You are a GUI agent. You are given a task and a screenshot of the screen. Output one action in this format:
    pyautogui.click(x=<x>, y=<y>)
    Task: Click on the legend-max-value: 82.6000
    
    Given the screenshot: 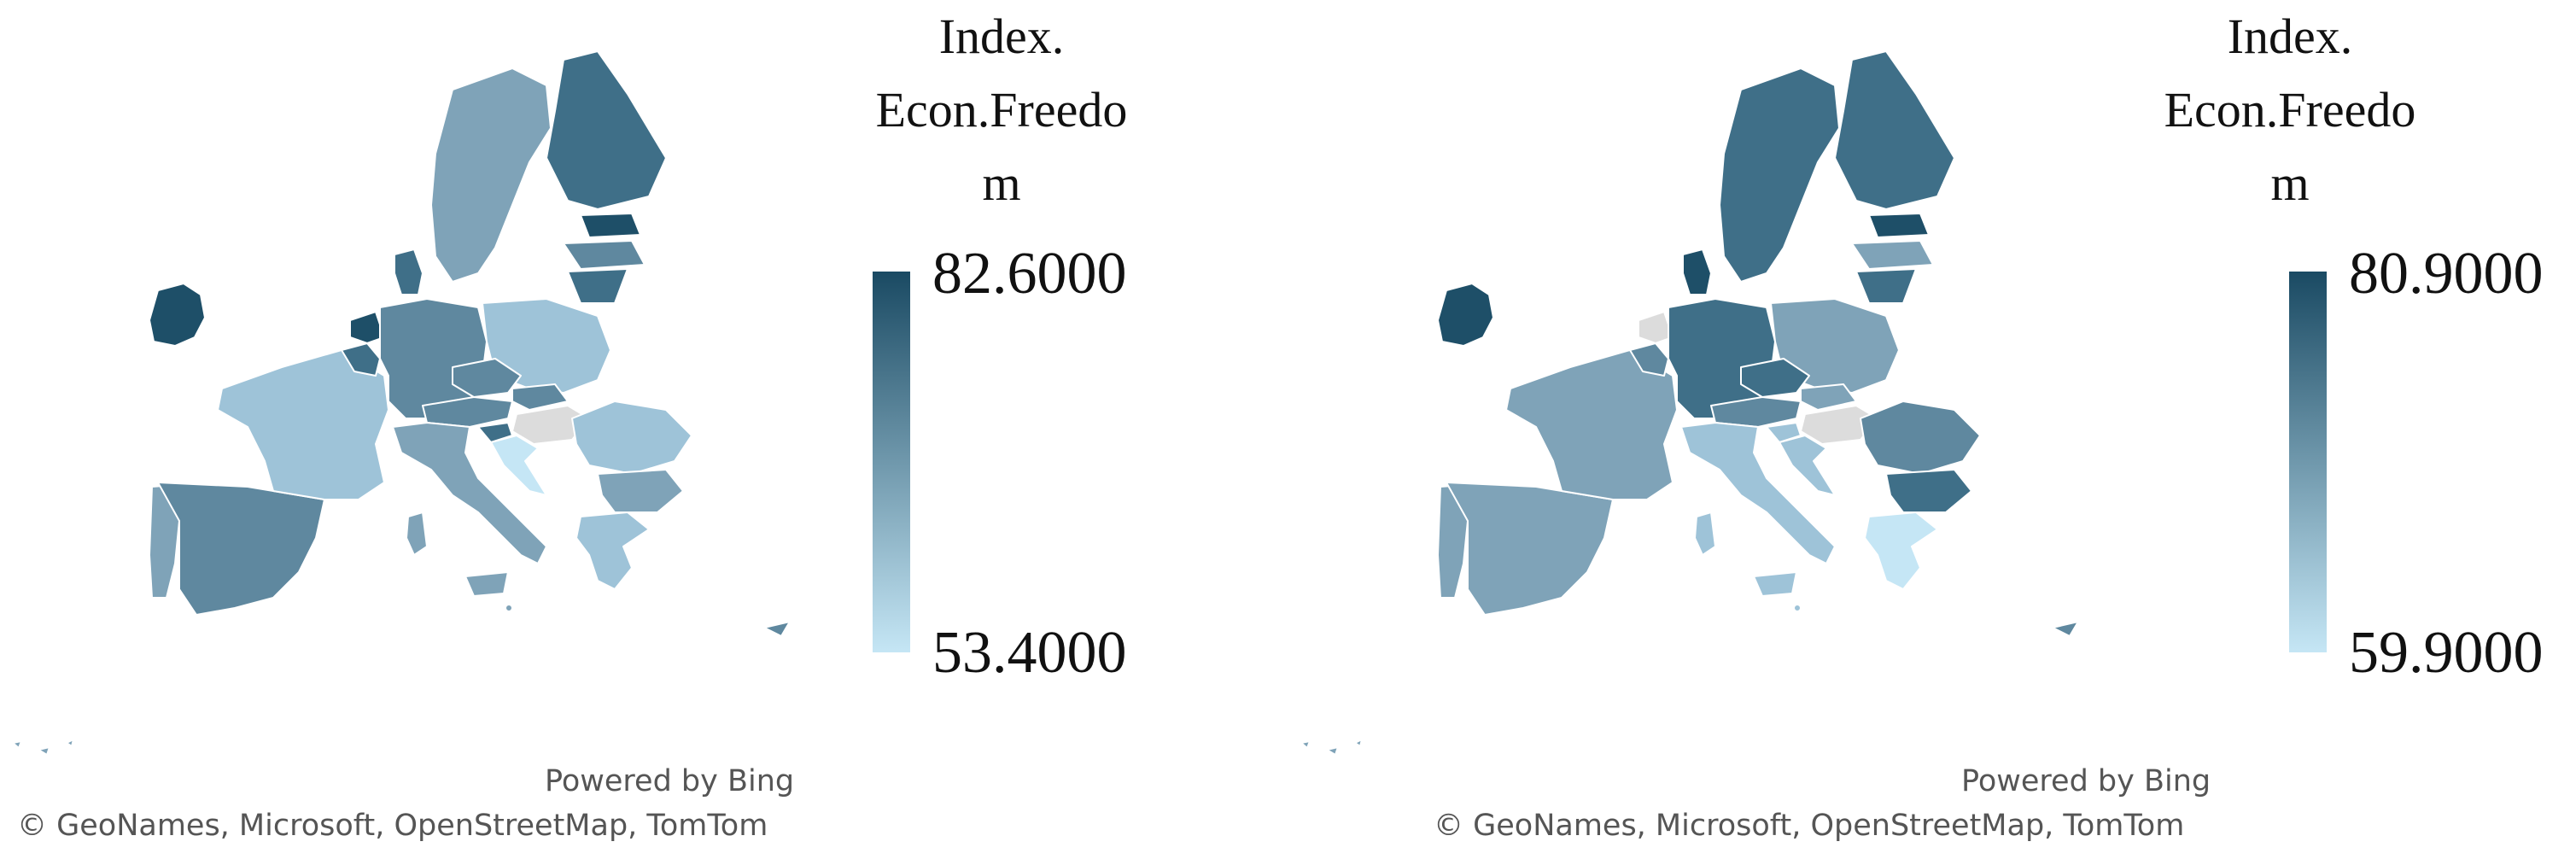 What is the action you would take?
    pyautogui.click(x=1029, y=274)
    